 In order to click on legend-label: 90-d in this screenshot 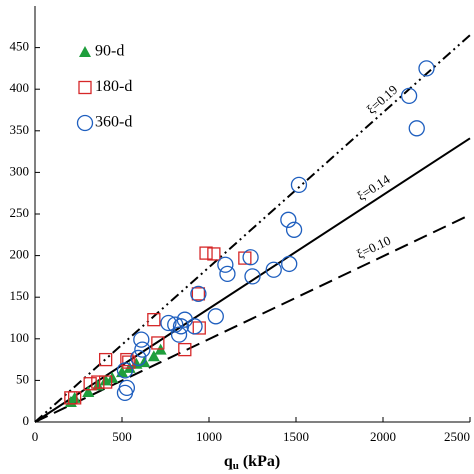, I will do `click(109, 51)`.